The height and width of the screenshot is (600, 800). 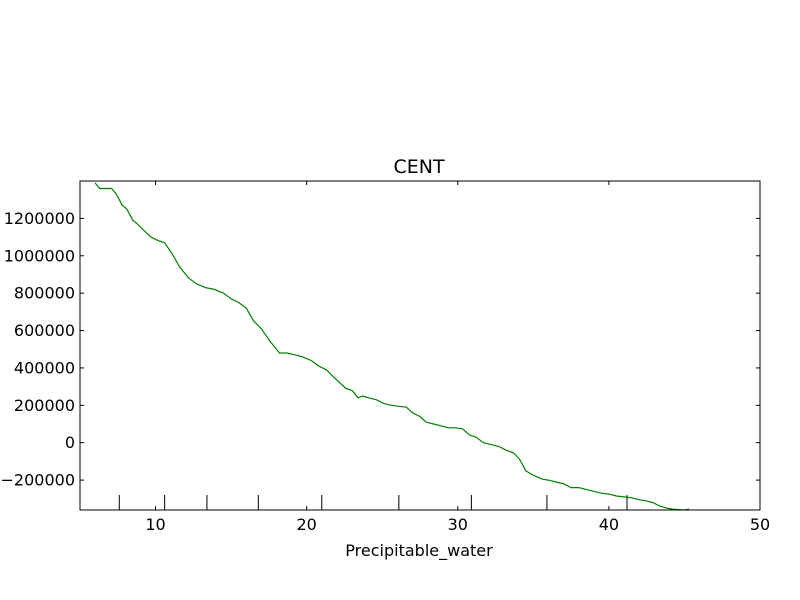 What do you see at coordinates (39, 218) in the screenshot?
I see `y-tick-label: 1200000` at bounding box center [39, 218].